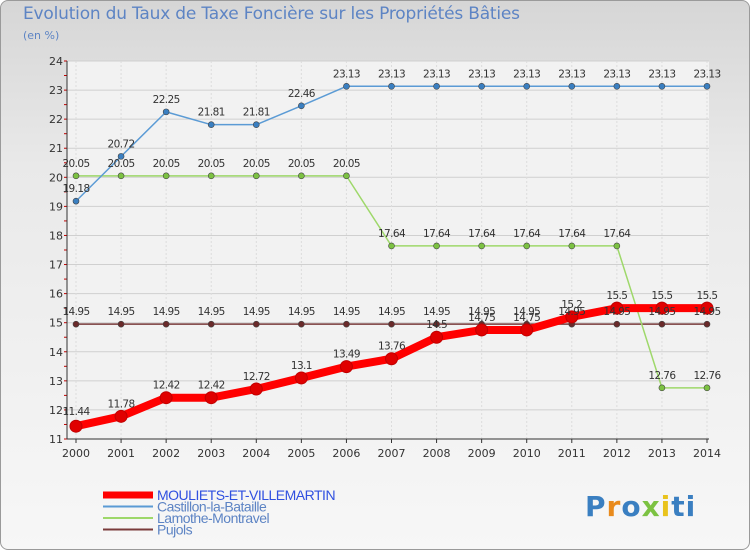 This screenshot has height=550, width=750. Describe the element at coordinates (346, 453) in the screenshot. I see `x-tick-label: 2006` at that location.